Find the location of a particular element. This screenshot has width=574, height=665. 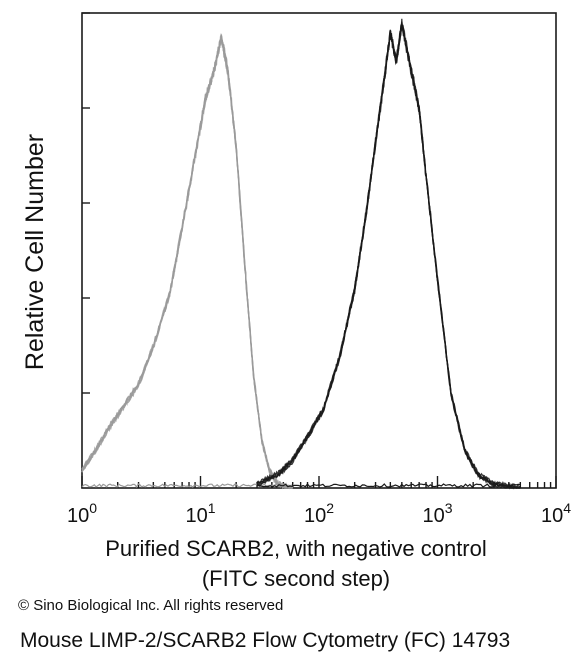

x-axis-tick-labels: 10⁰ 10¹ 10² 10³ 10⁴ is located at coordinates (319, 513).